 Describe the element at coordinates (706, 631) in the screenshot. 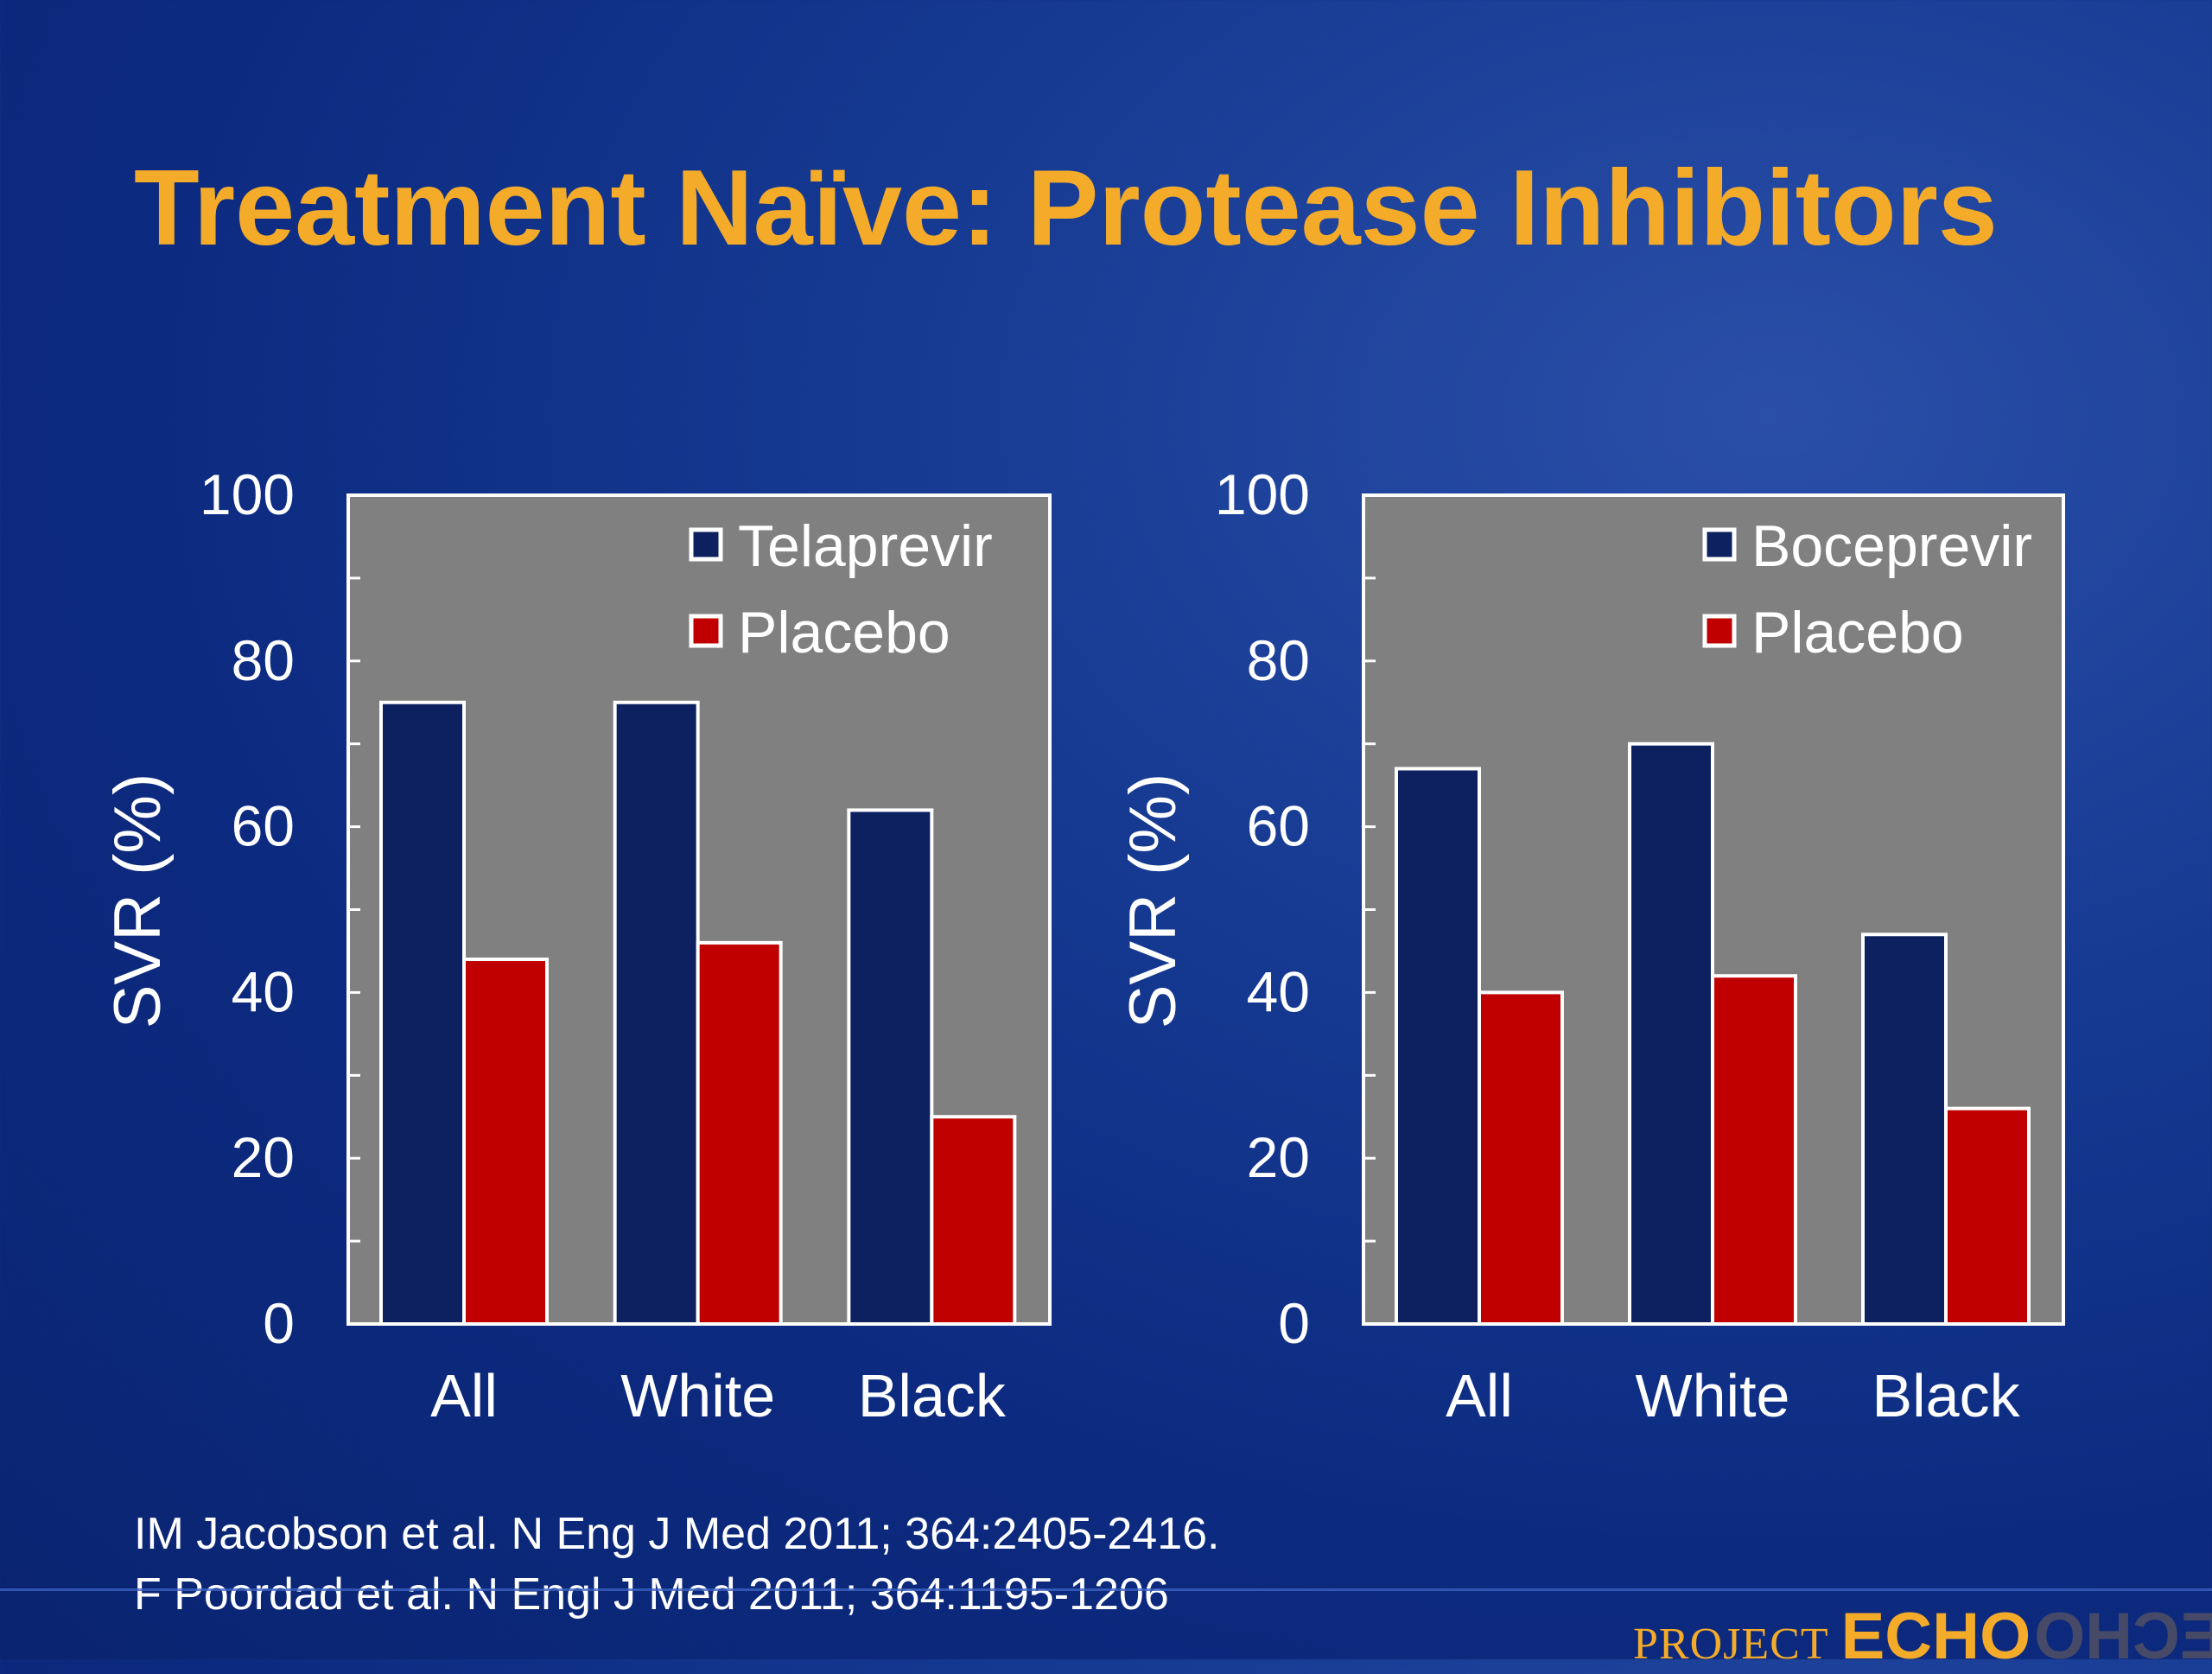

I see `chart-1-legend-swatch-placebo` at that location.